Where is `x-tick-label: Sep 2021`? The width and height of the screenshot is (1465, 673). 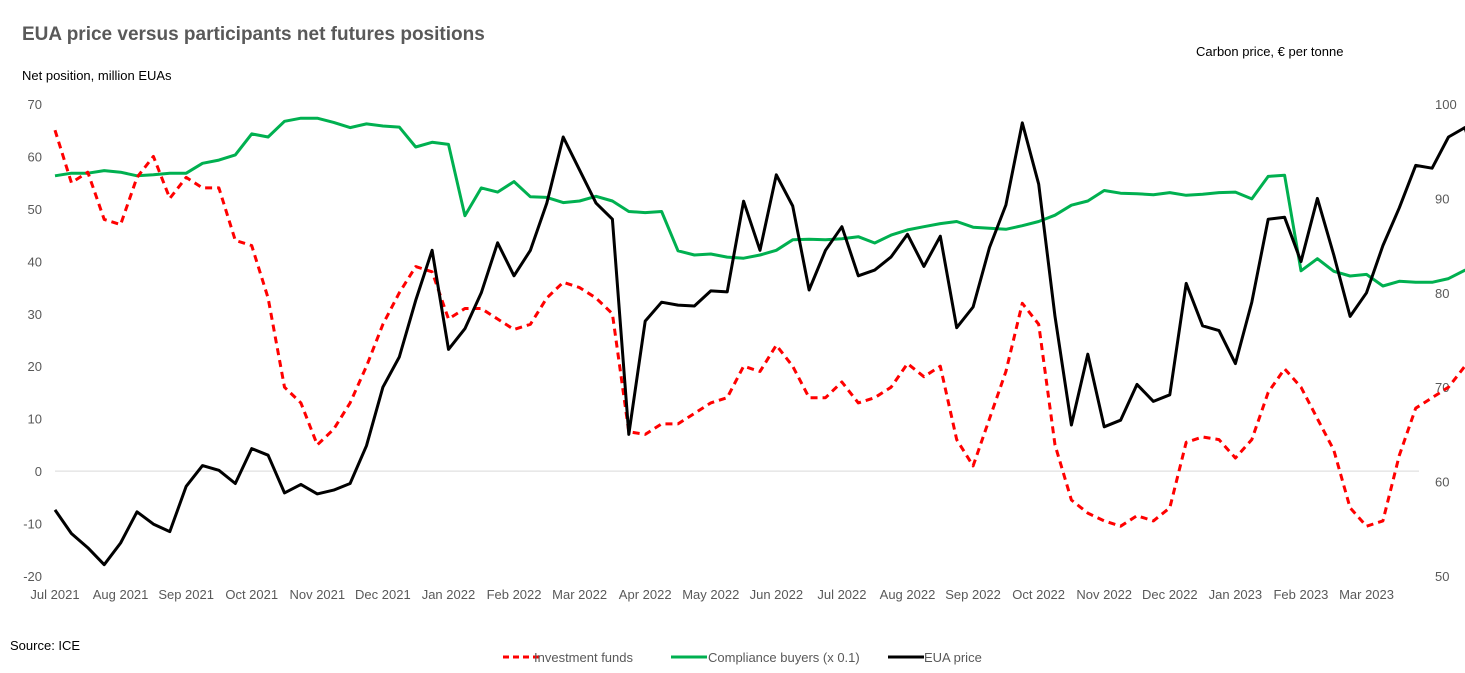 x-tick-label: Sep 2021 is located at coordinates (186, 594).